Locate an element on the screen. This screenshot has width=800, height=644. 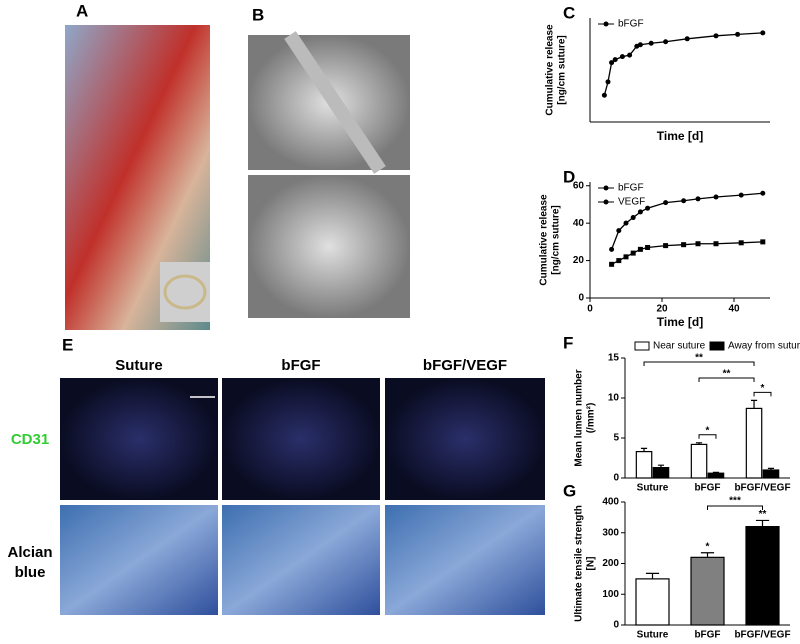
suture-ring is located at coordinates (185, 292).